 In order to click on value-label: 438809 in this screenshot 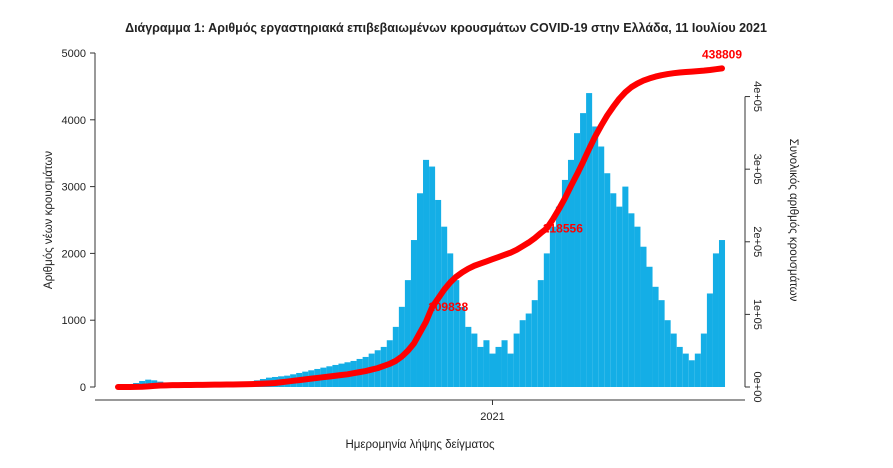, I will do `click(722, 54)`.